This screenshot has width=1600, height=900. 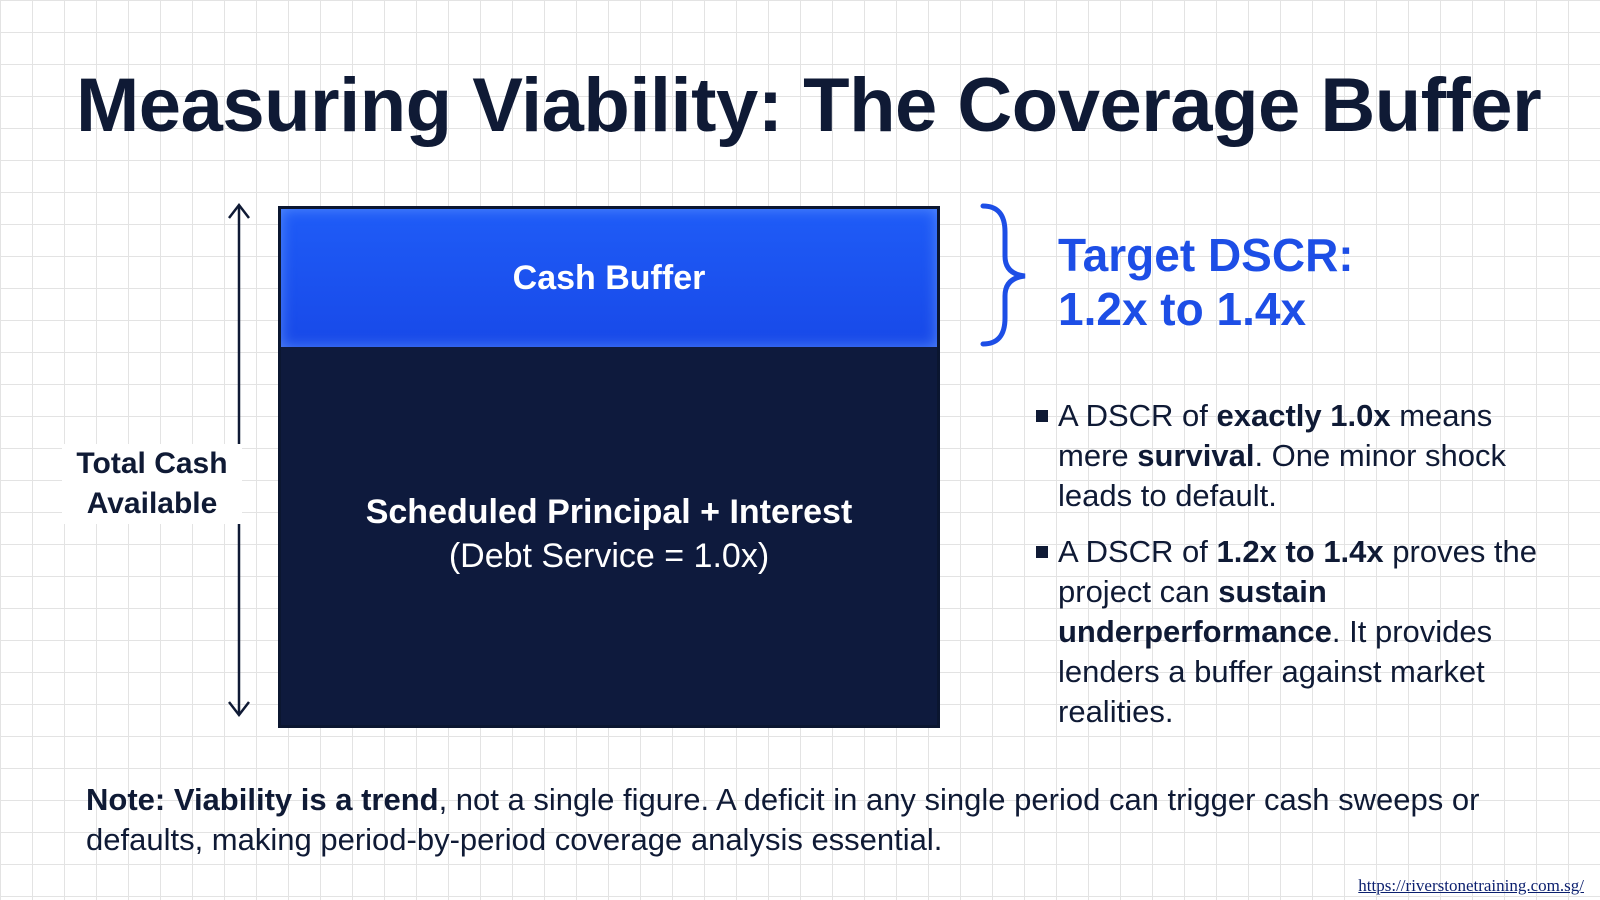 What do you see at coordinates (152, 503) in the screenshot?
I see `axis-label-line-2: Available` at bounding box center [152, 503].